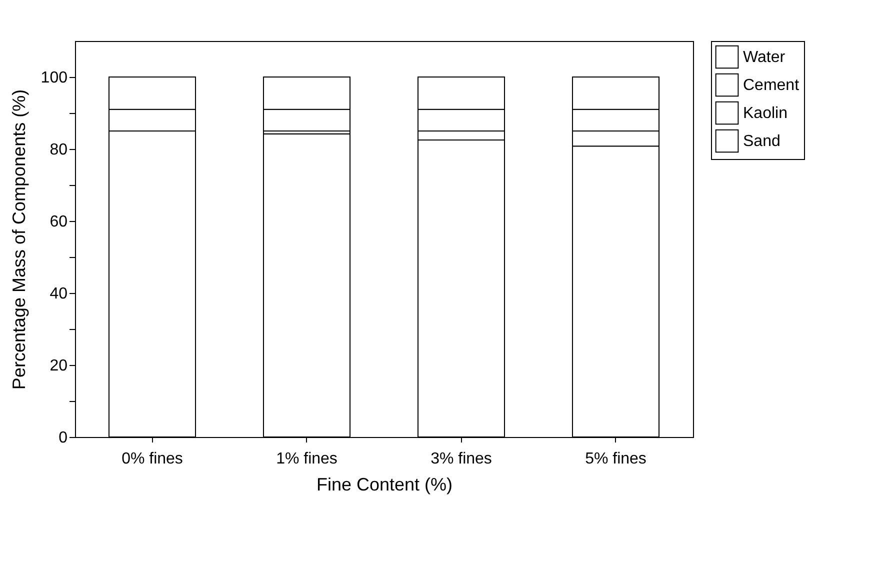 The image size is (879, 561). Describe the element at coordinates (765, 113) in the screenshot. I see `legend-label: Kaolin` at that location.